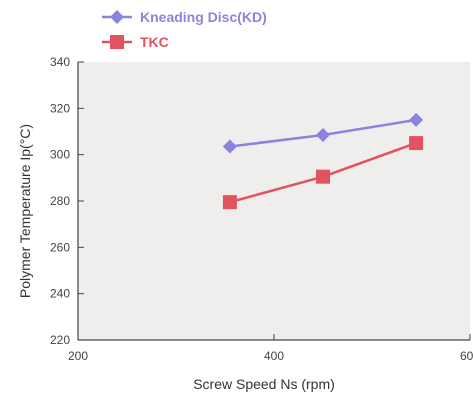 Image resolution: width=473 pixels, height=397 pixels. I want to click on x-axis-title: Screw Speed Ns (rpm), so click(264, 384).